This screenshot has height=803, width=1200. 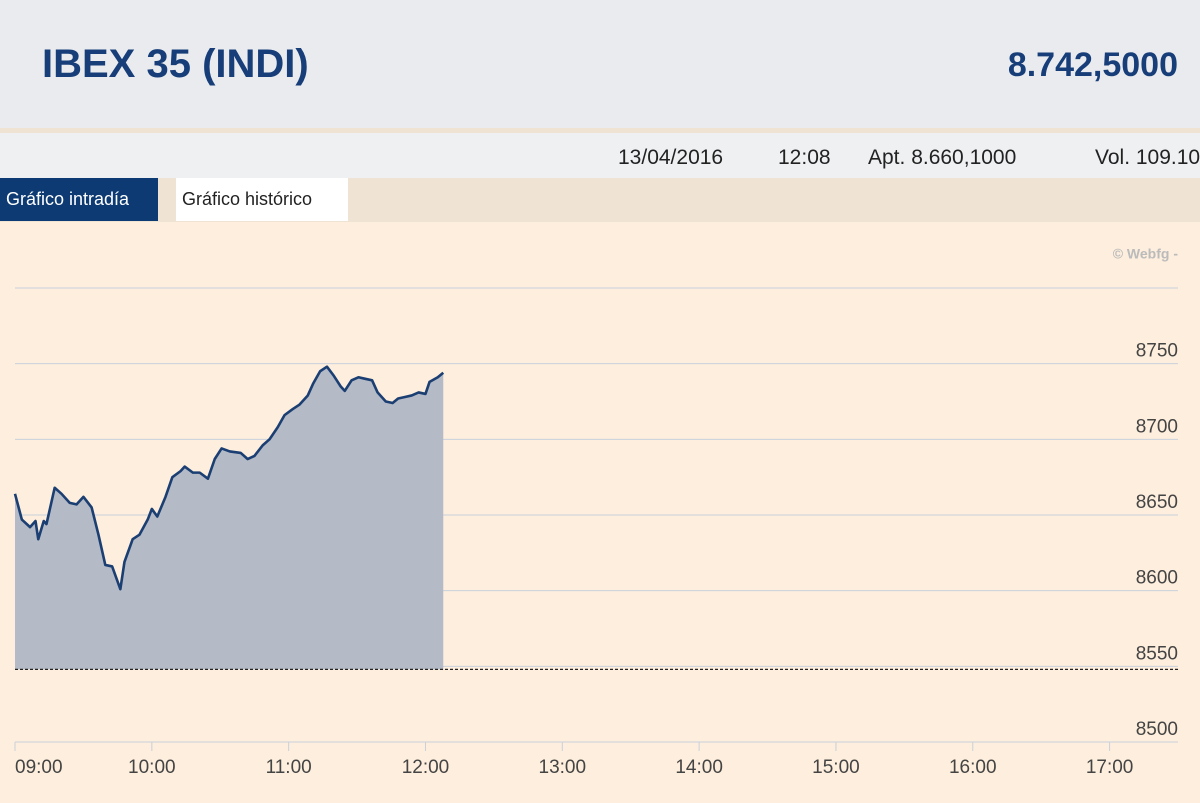 What do you see at coordinates (1146, 254) in the screenshot?
I see `watermark: © Webfg -` at bounding box center [1146, 254].